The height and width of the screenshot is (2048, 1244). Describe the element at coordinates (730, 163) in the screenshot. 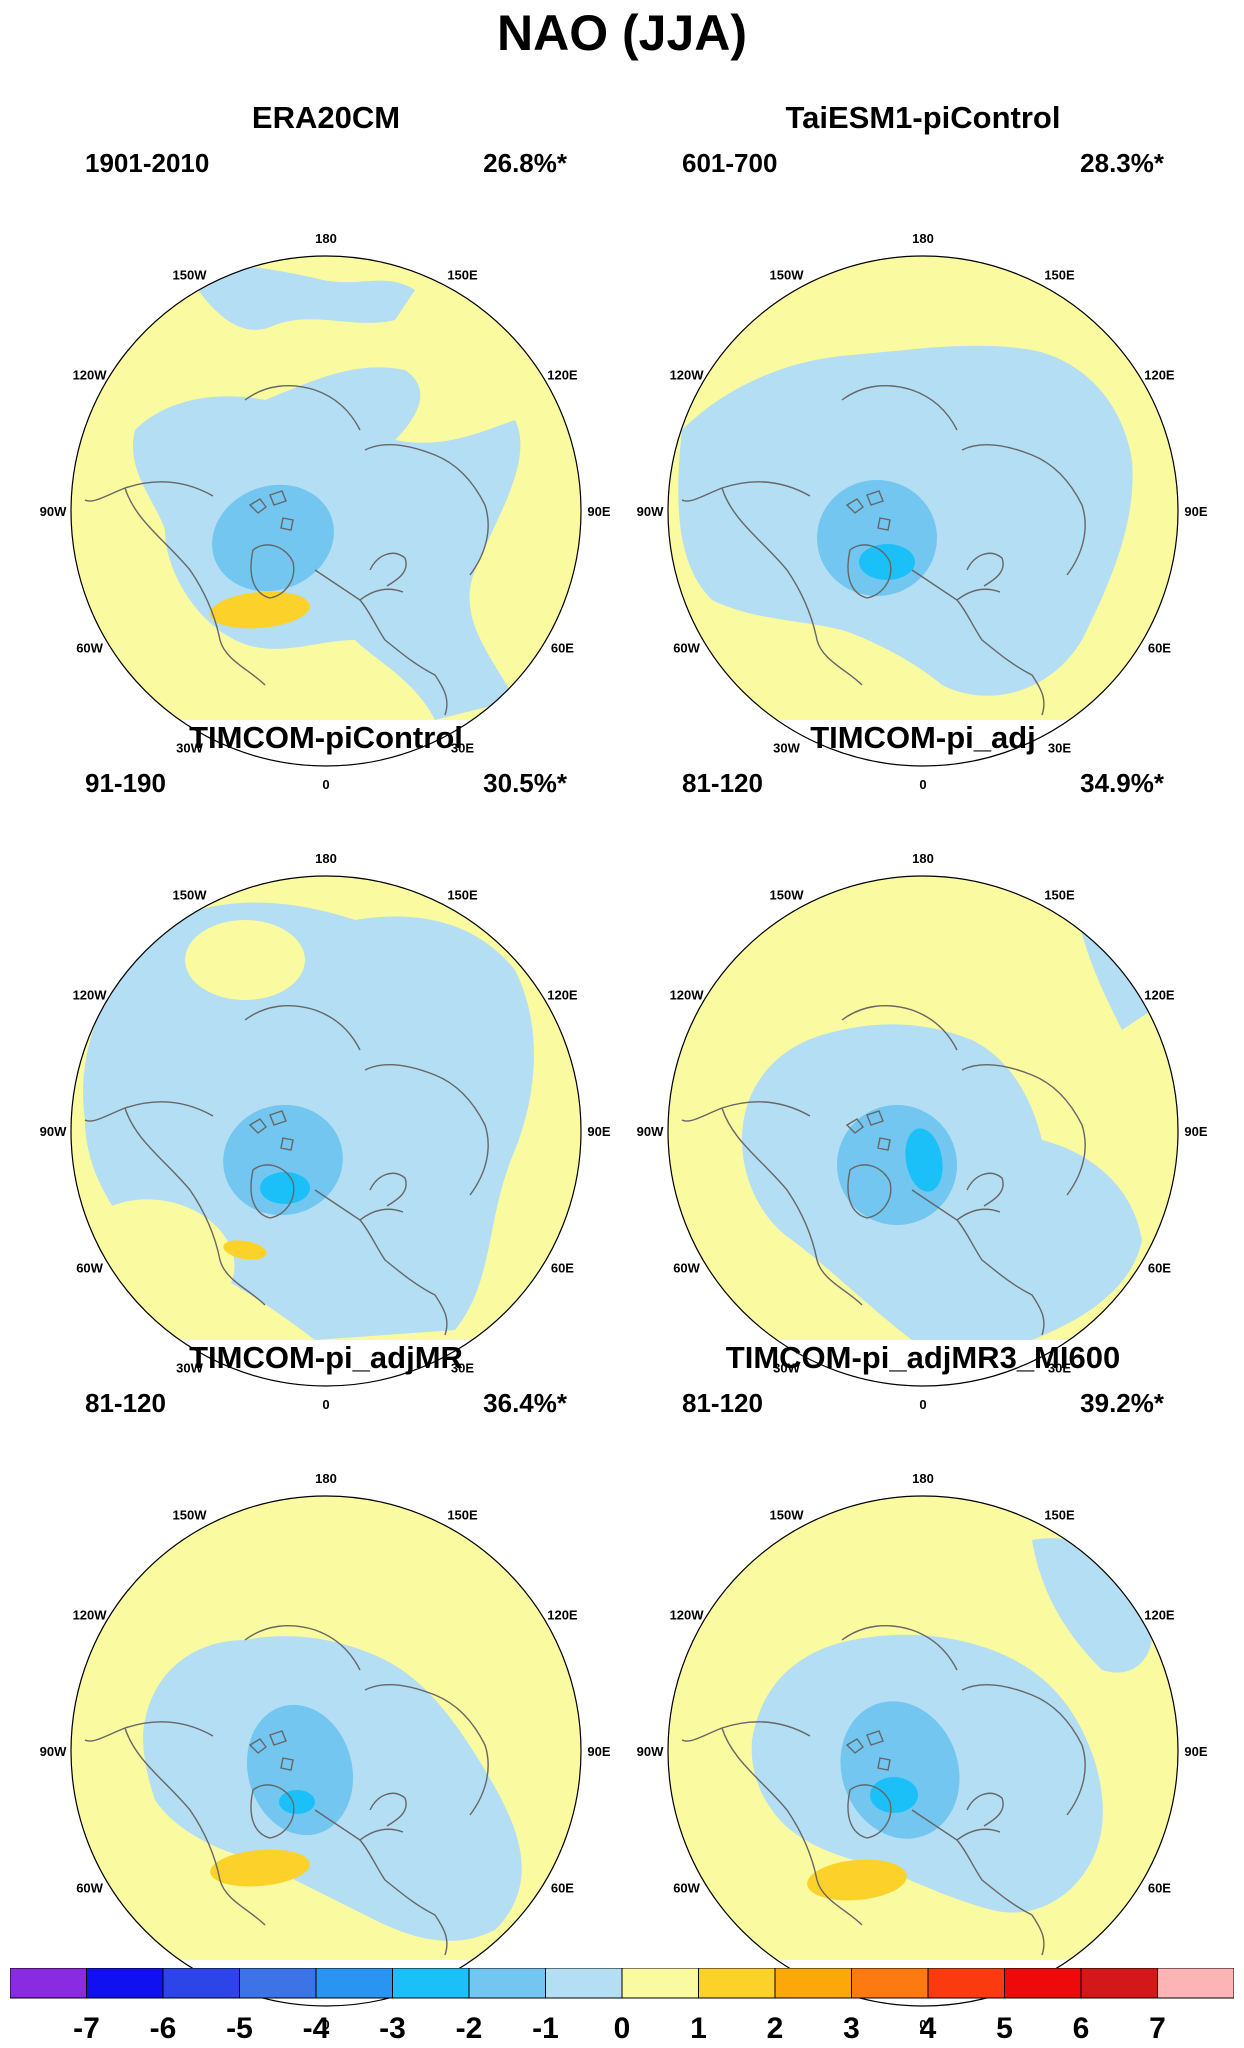

I see `panel-period: 601-700` at that location.